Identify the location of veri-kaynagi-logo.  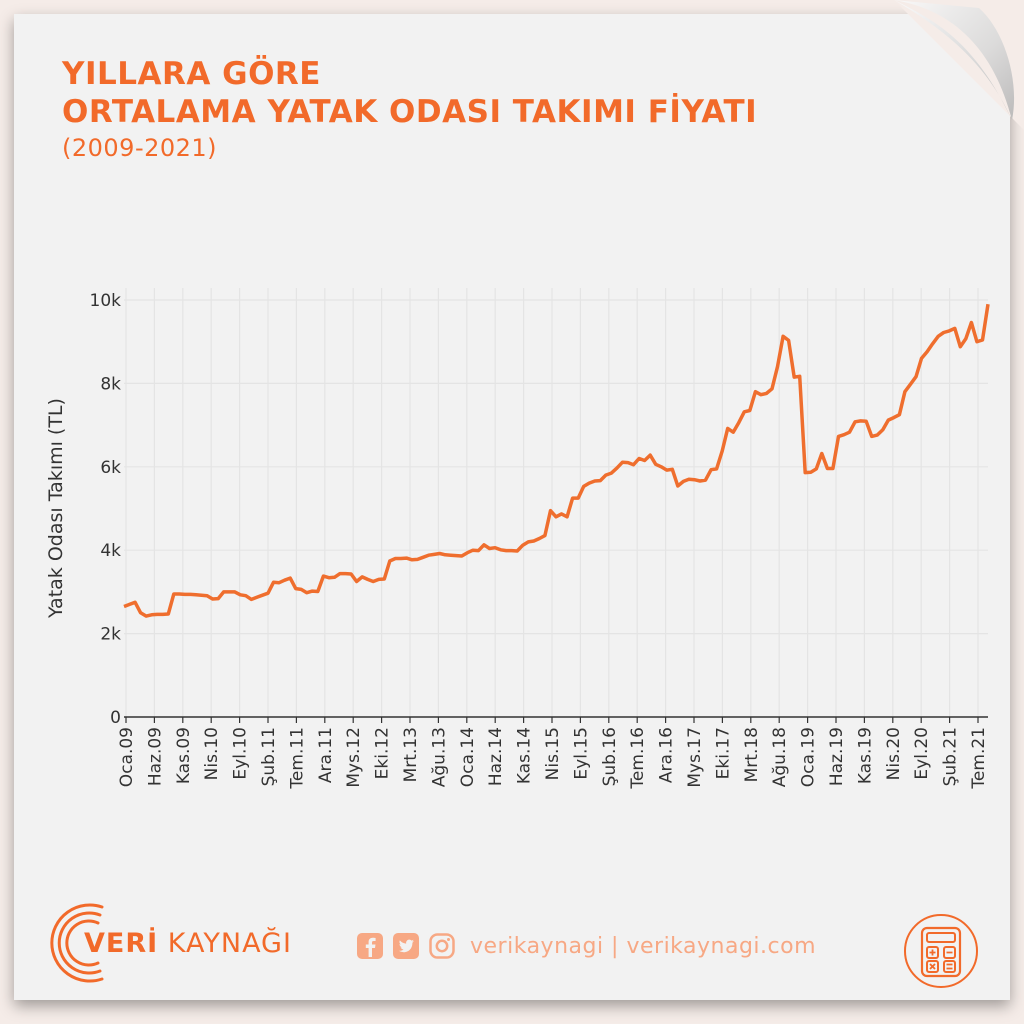
(77, 943).